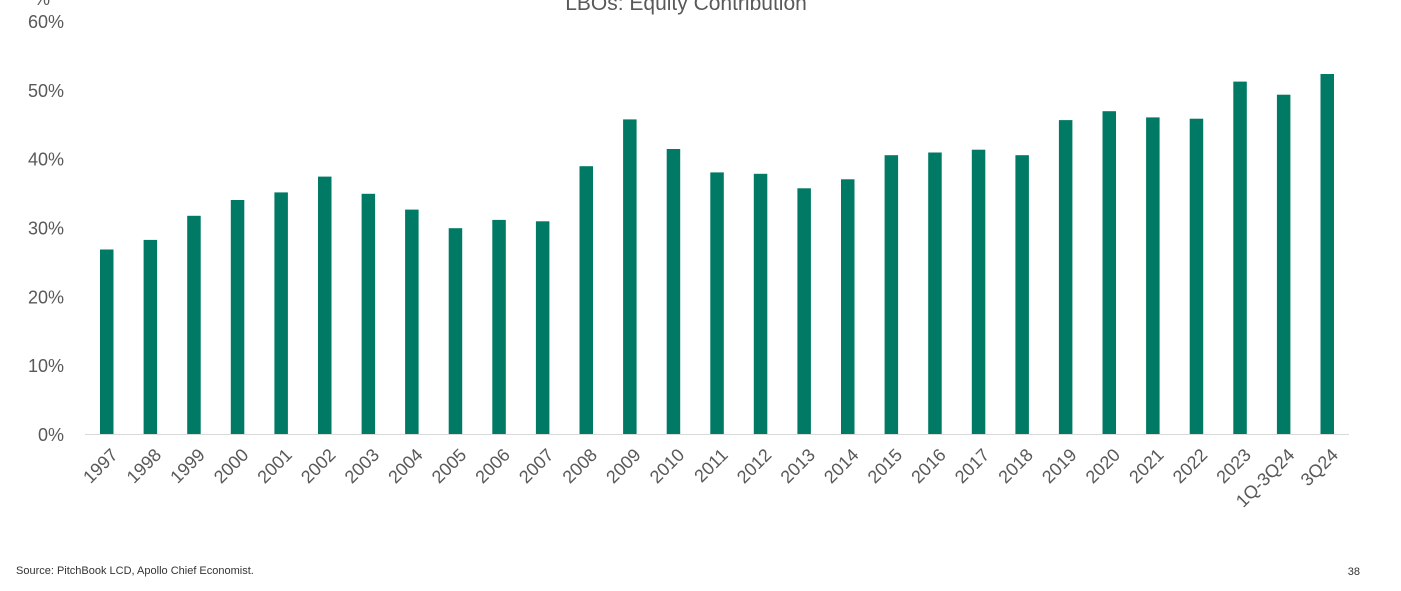 The width and height of the screenshot is (1401, 591). What do you see at coordinates (760, 304) in the screenshot?
I see `bar-2012` at bounding box center [760, 304].